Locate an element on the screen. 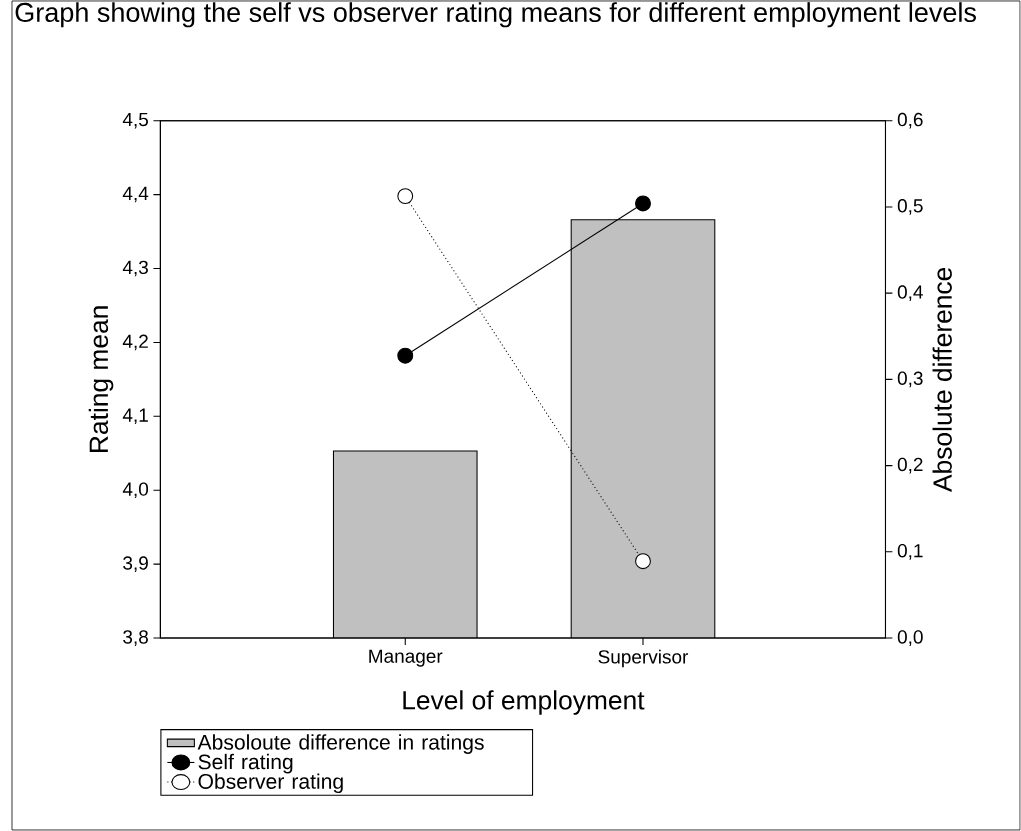 The width and height of the screenshot is (1021, 831). y2-axis-title: Absolute difference is located at coordinates (942, 380).